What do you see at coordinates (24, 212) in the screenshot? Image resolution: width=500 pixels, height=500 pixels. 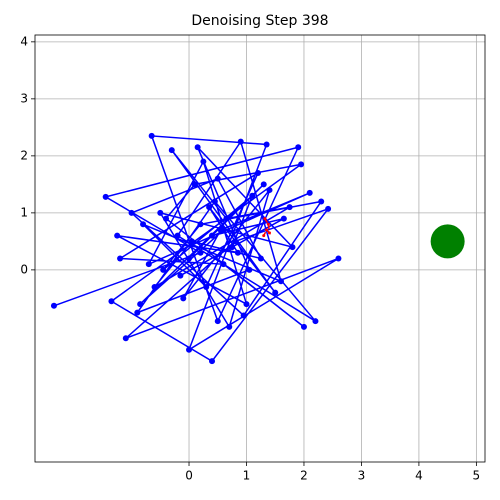 I see `y-tick-label: 1` at bounding box center [24, 212].